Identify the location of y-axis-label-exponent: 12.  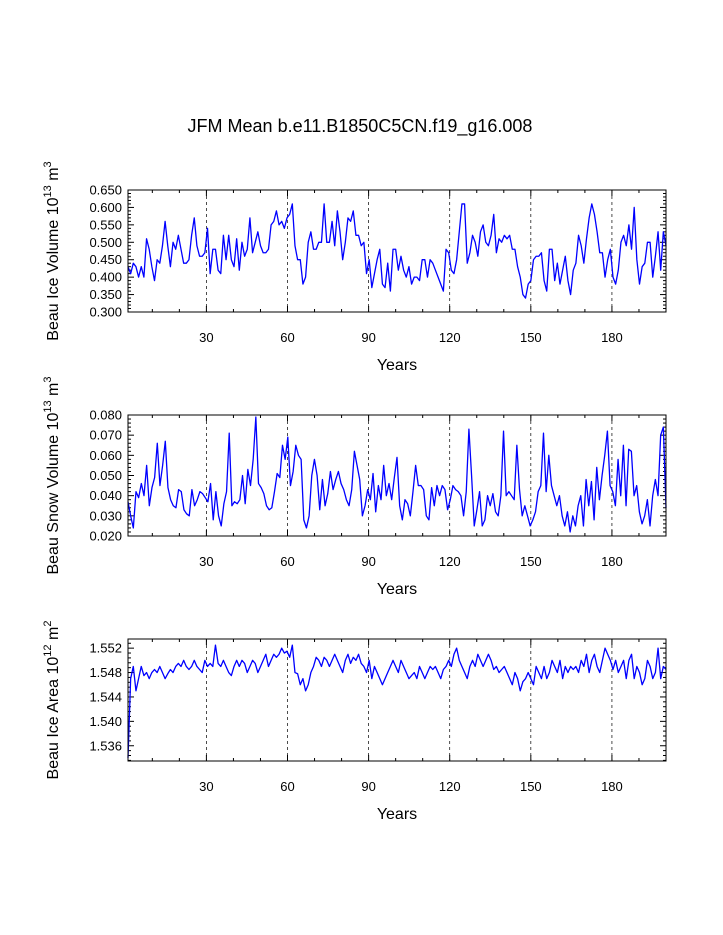
(48, 650).